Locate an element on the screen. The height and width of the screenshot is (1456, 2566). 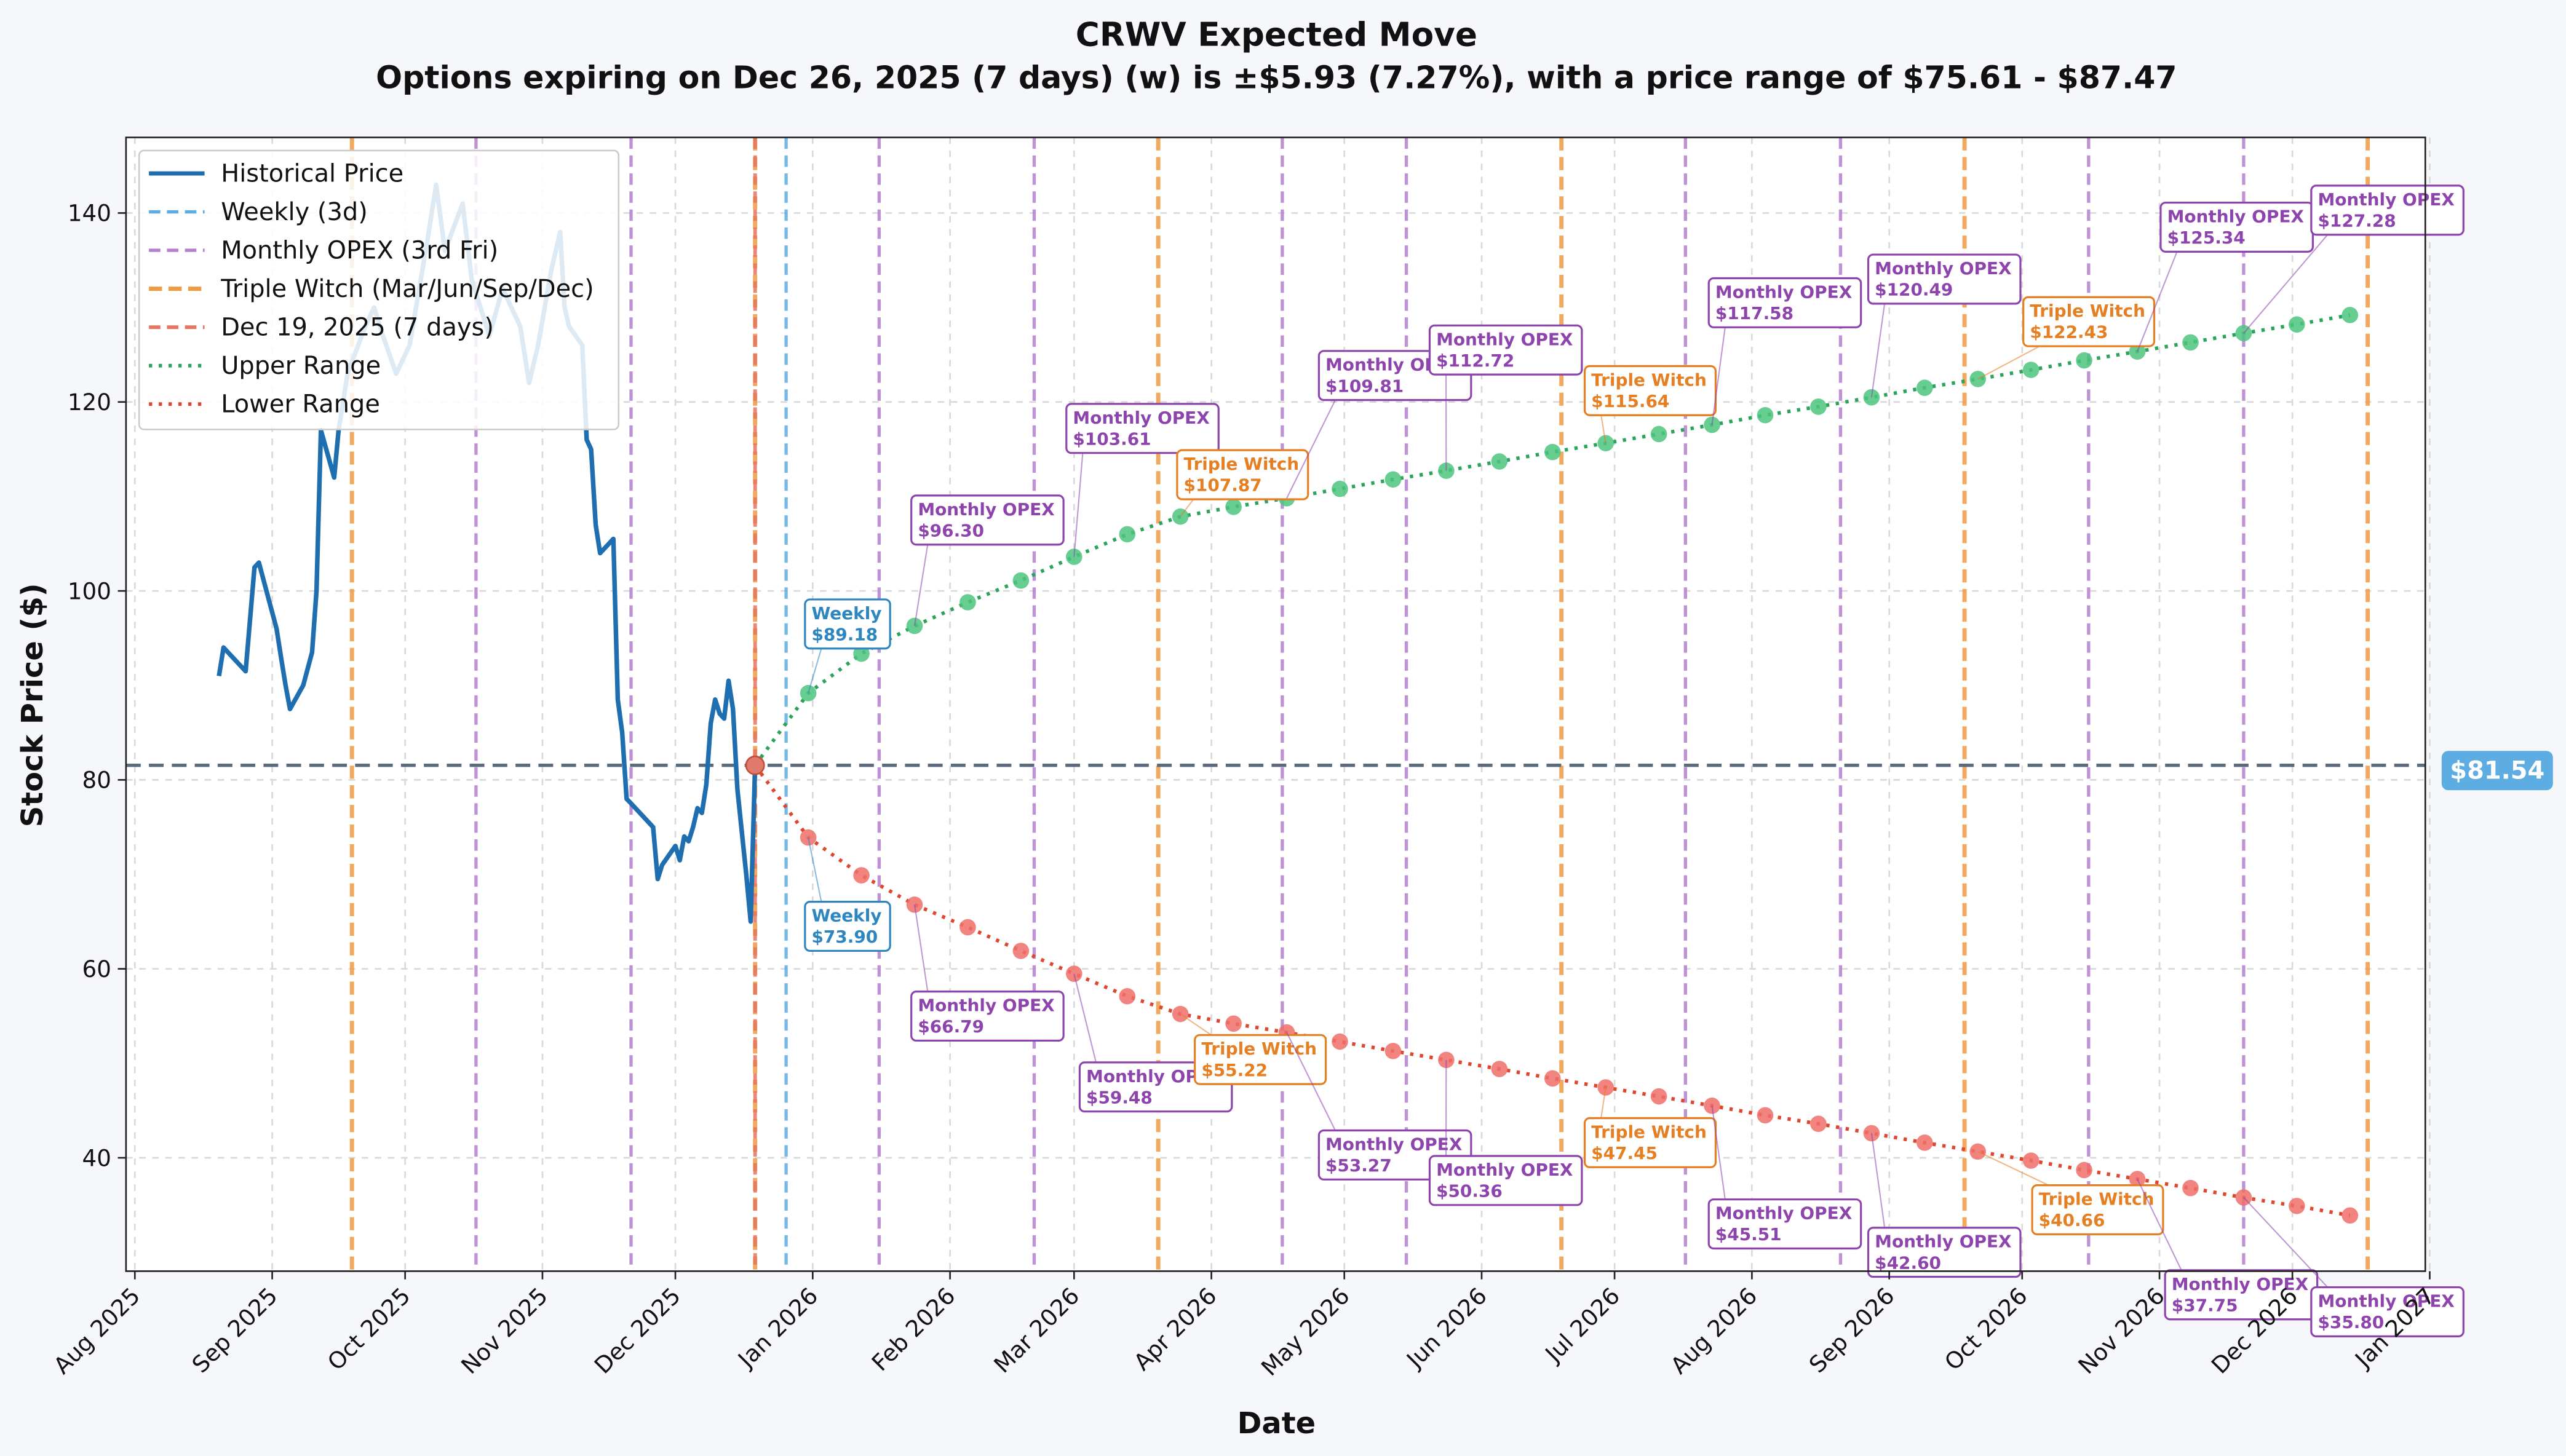
annotation-value: $96.30 is located at coordinates (951, 530).